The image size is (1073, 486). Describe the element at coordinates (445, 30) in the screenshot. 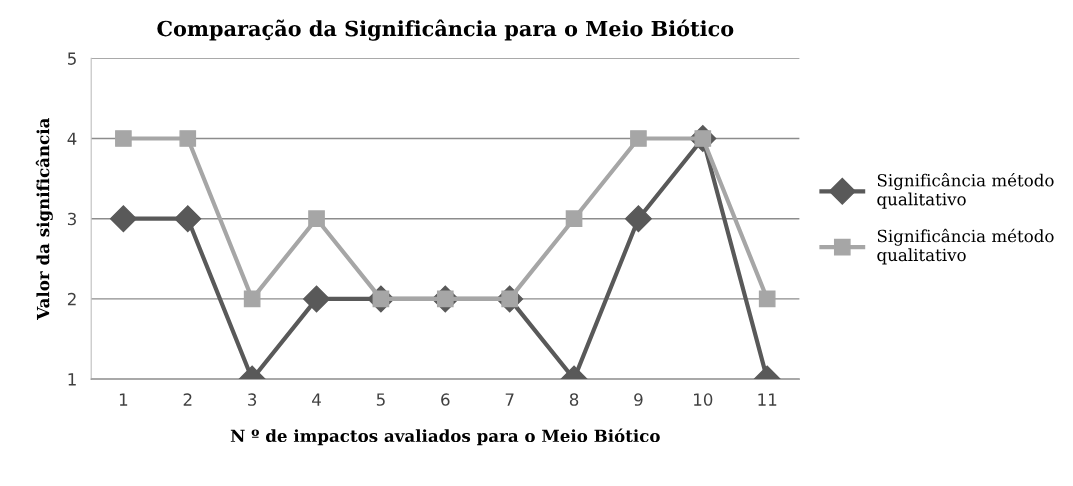

I see `chart-title: Comparação da Significância para o Meio Biótico` at that location.